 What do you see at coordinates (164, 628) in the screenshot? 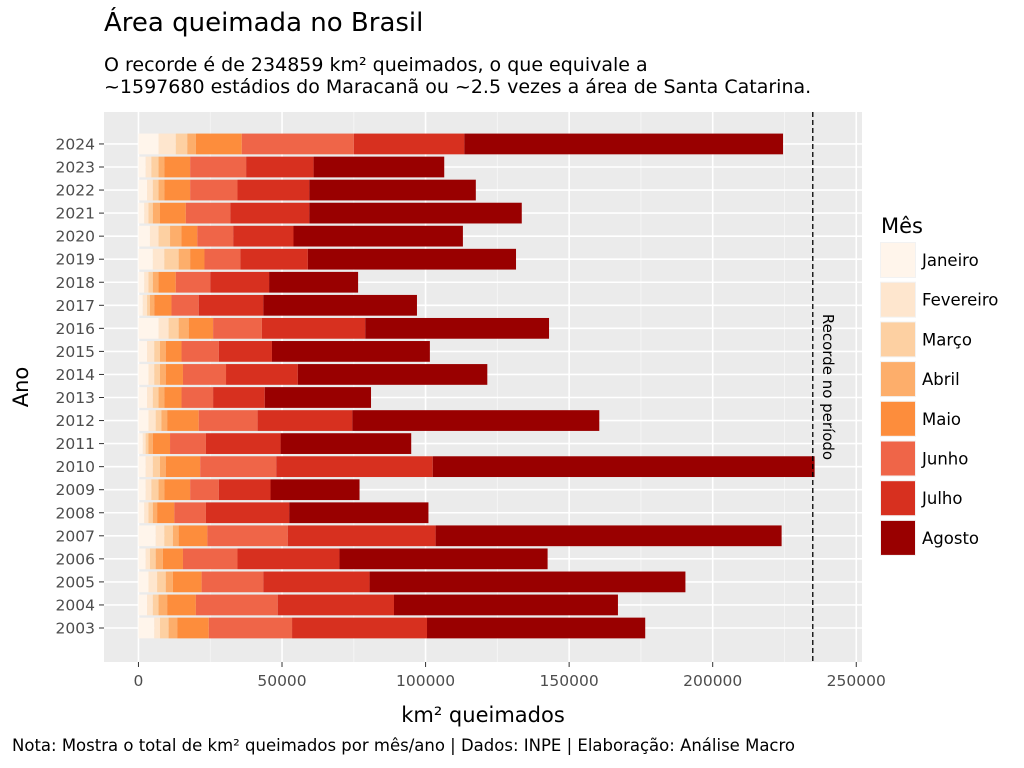
I see `bar-2003-março` at bounding box center [164, 628].